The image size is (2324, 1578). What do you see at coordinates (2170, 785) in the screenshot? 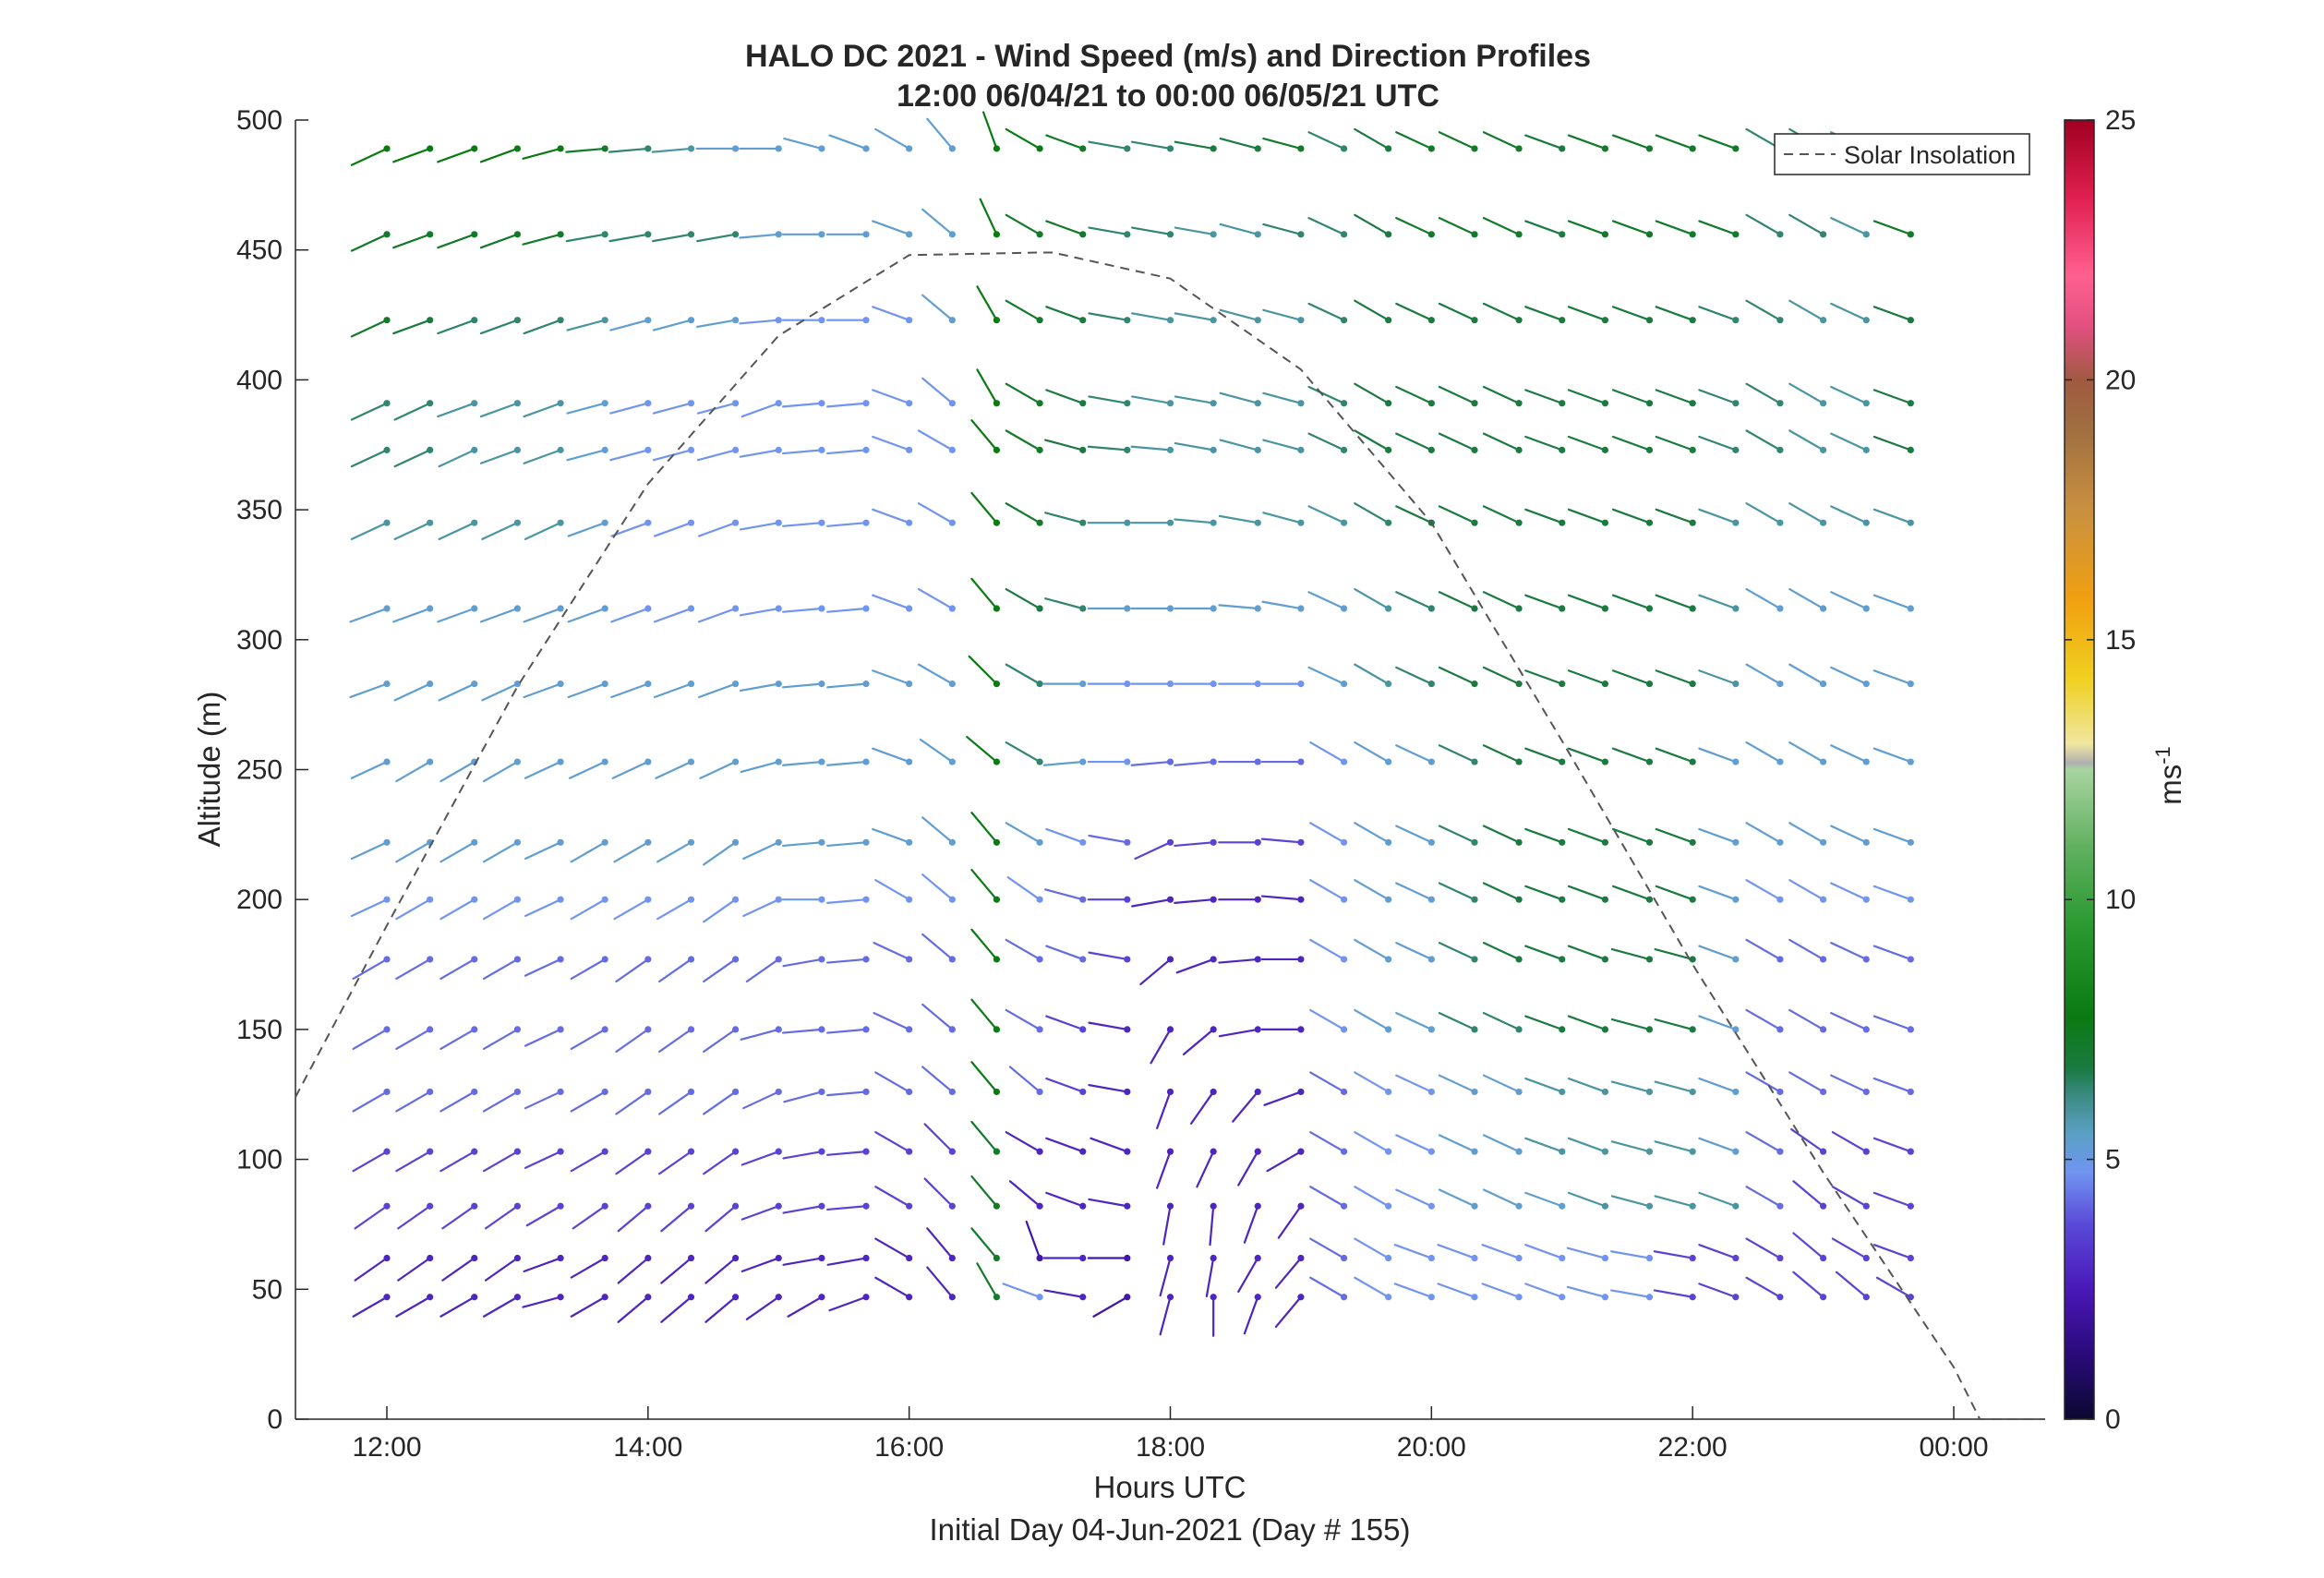
I see `colorbar-label-unit: ms` at bounding box center [2170, 785].